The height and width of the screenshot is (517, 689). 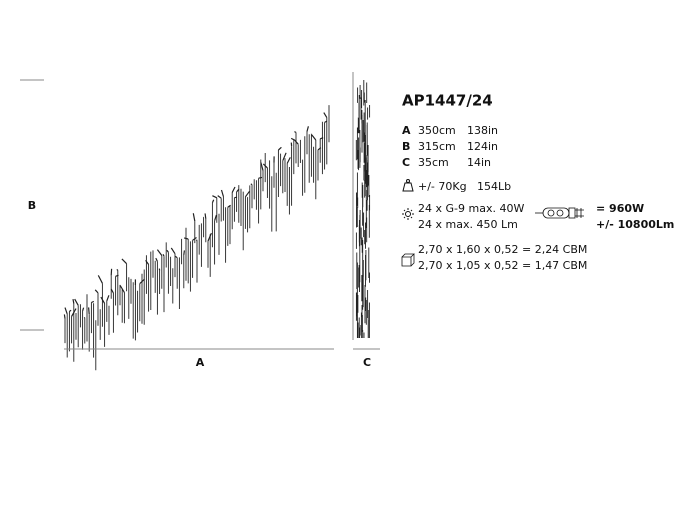 I want to click on dimension-letter: C, so click(x=406, y=162).